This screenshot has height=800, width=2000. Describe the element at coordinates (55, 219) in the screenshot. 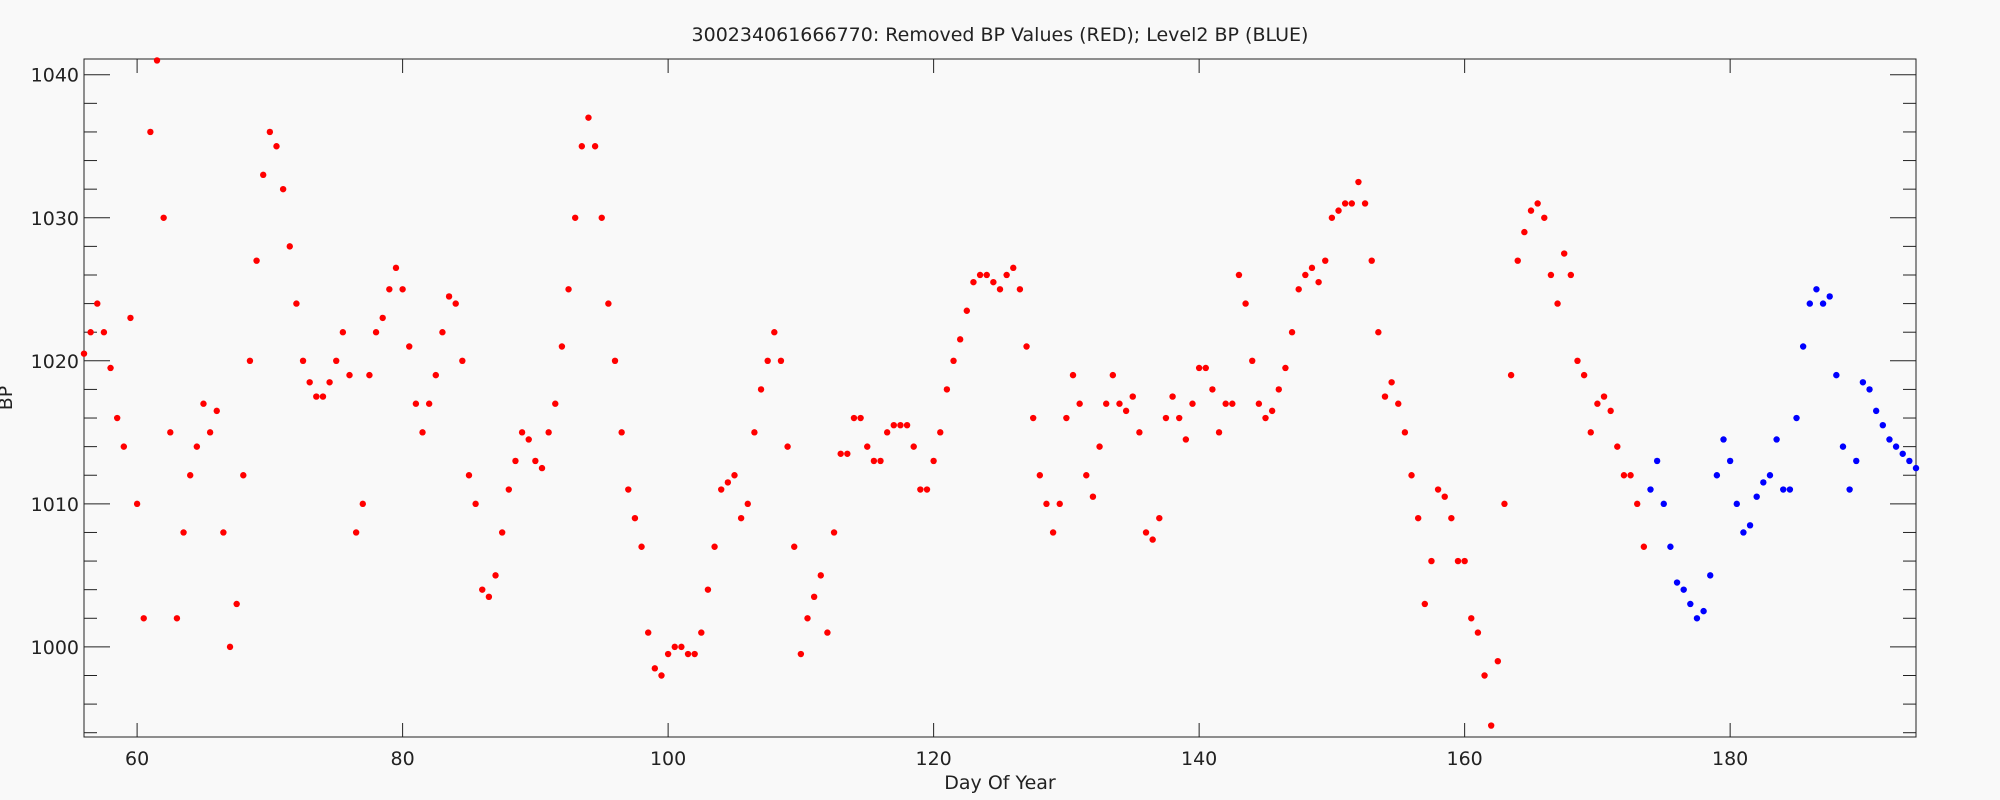

I see `y-tick-label: 1030` at that location.